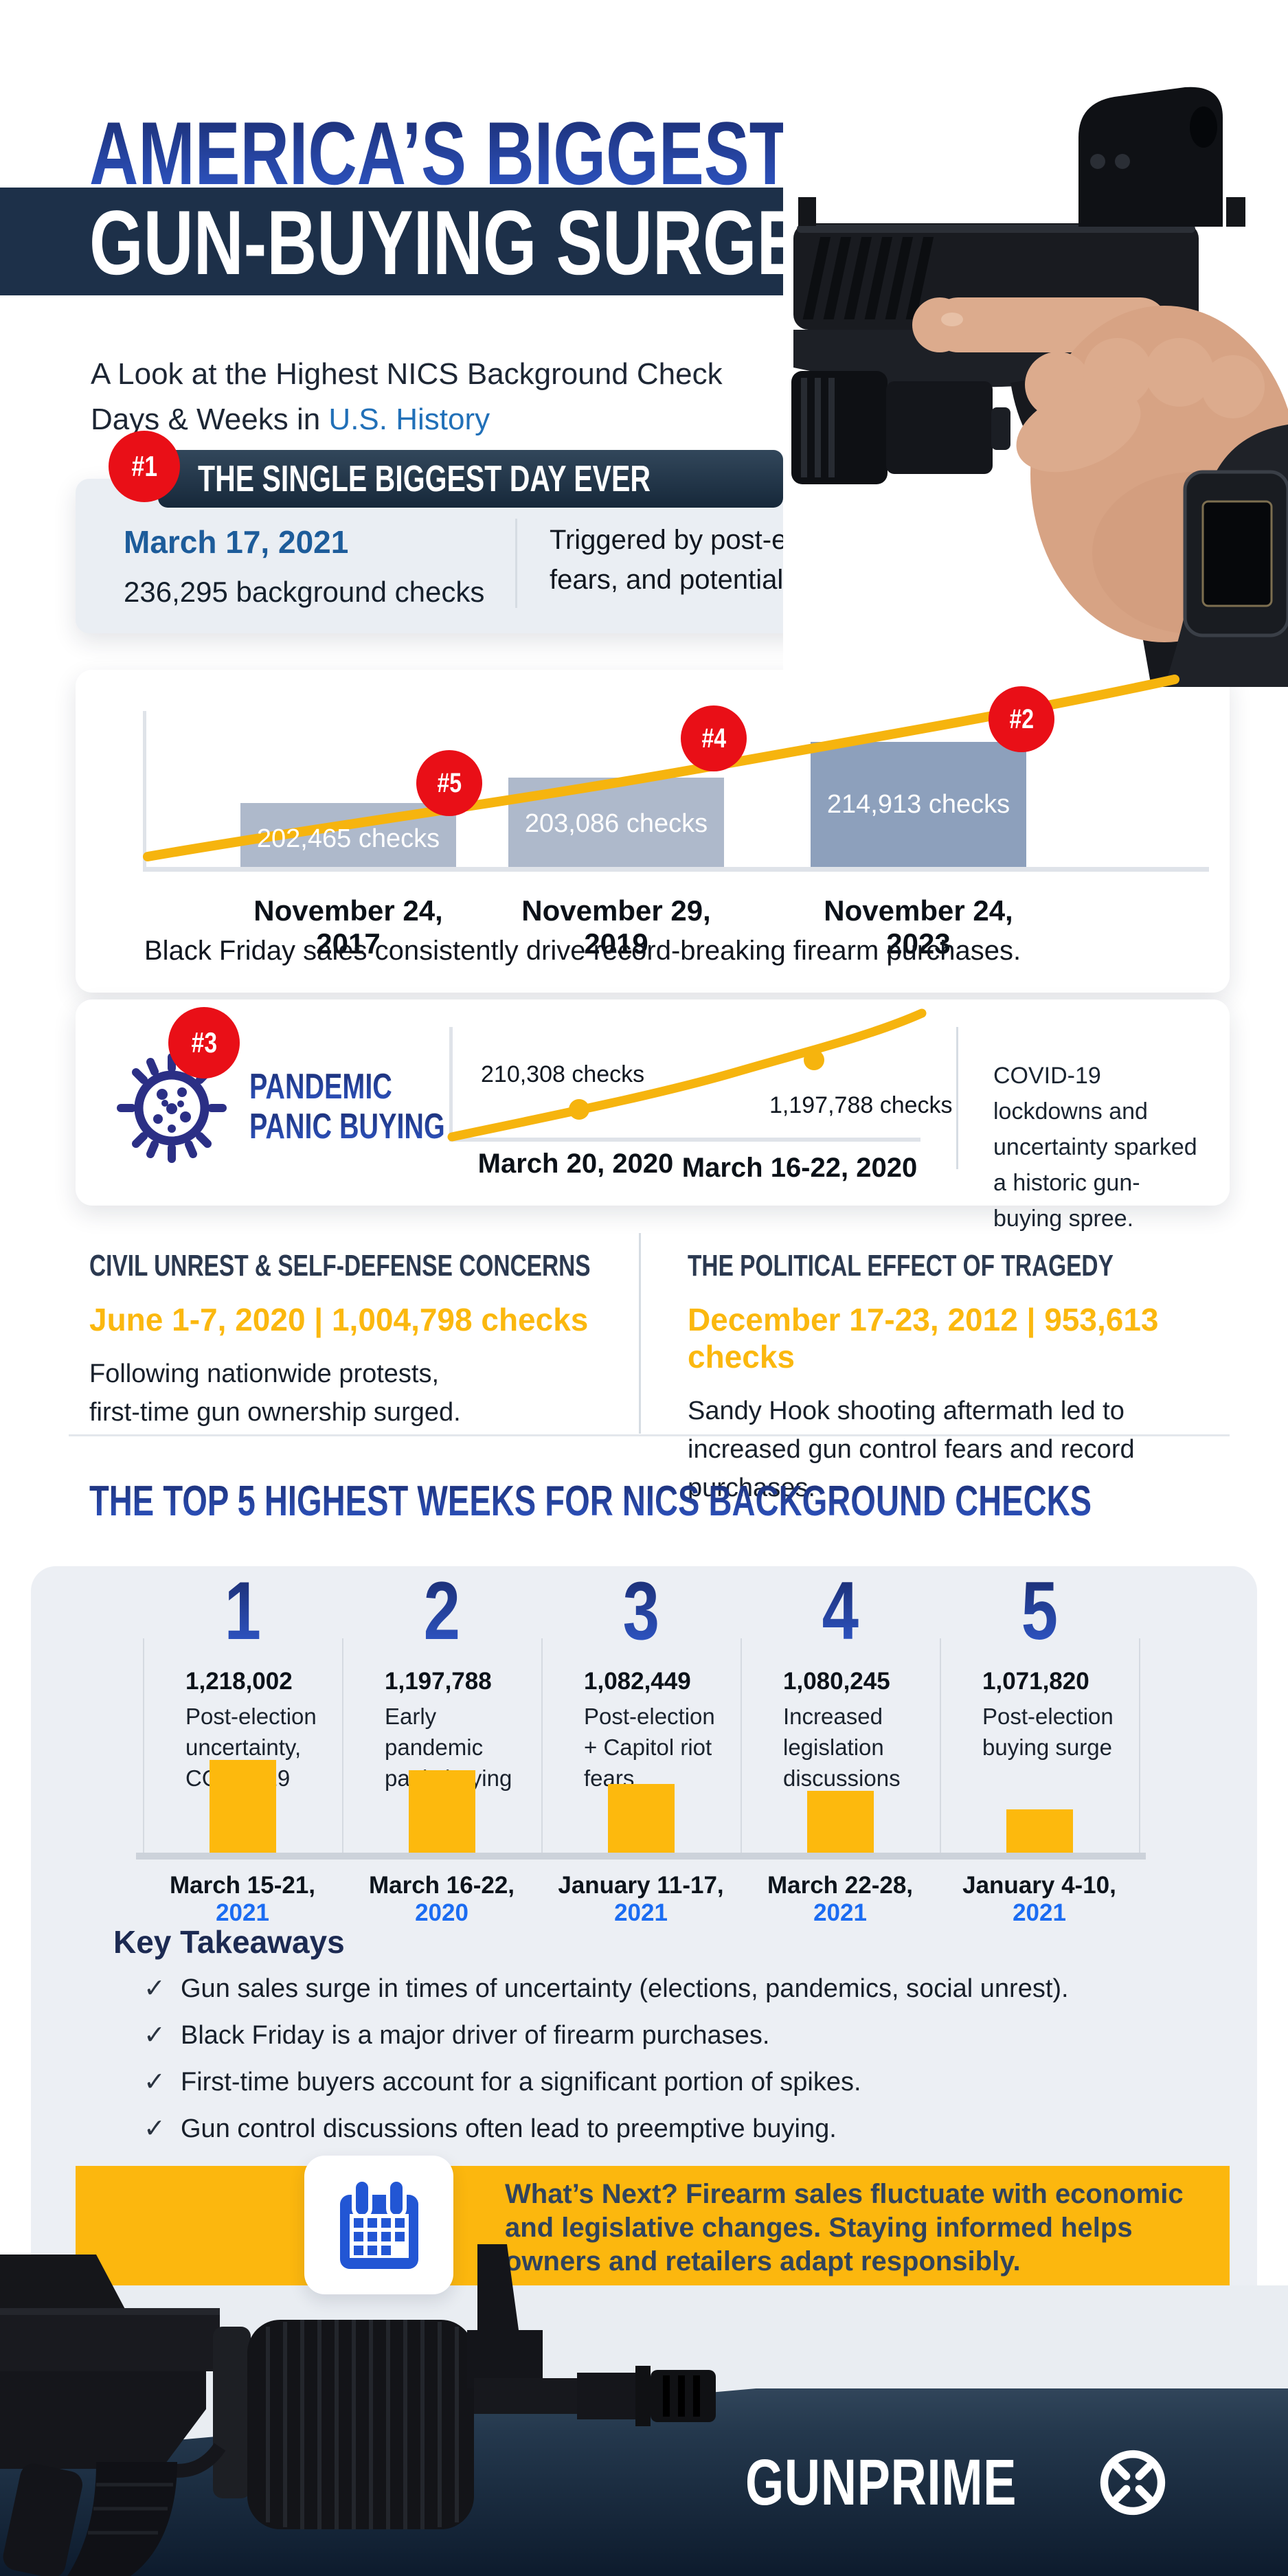 Image resolution: width=1288 pixels, height=2576 pixels. What do you see at coordinates (516, 563) in the screenshot?
I see `biggest-day-divider` at bounding box center [516, 563].